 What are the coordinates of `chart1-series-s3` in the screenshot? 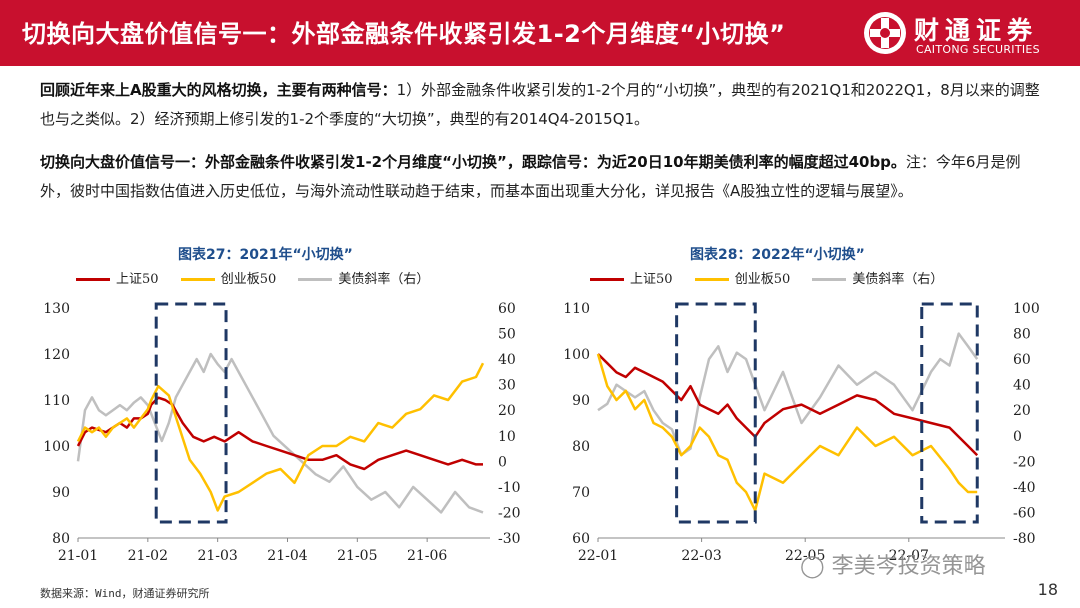 It's located at (280, 433).